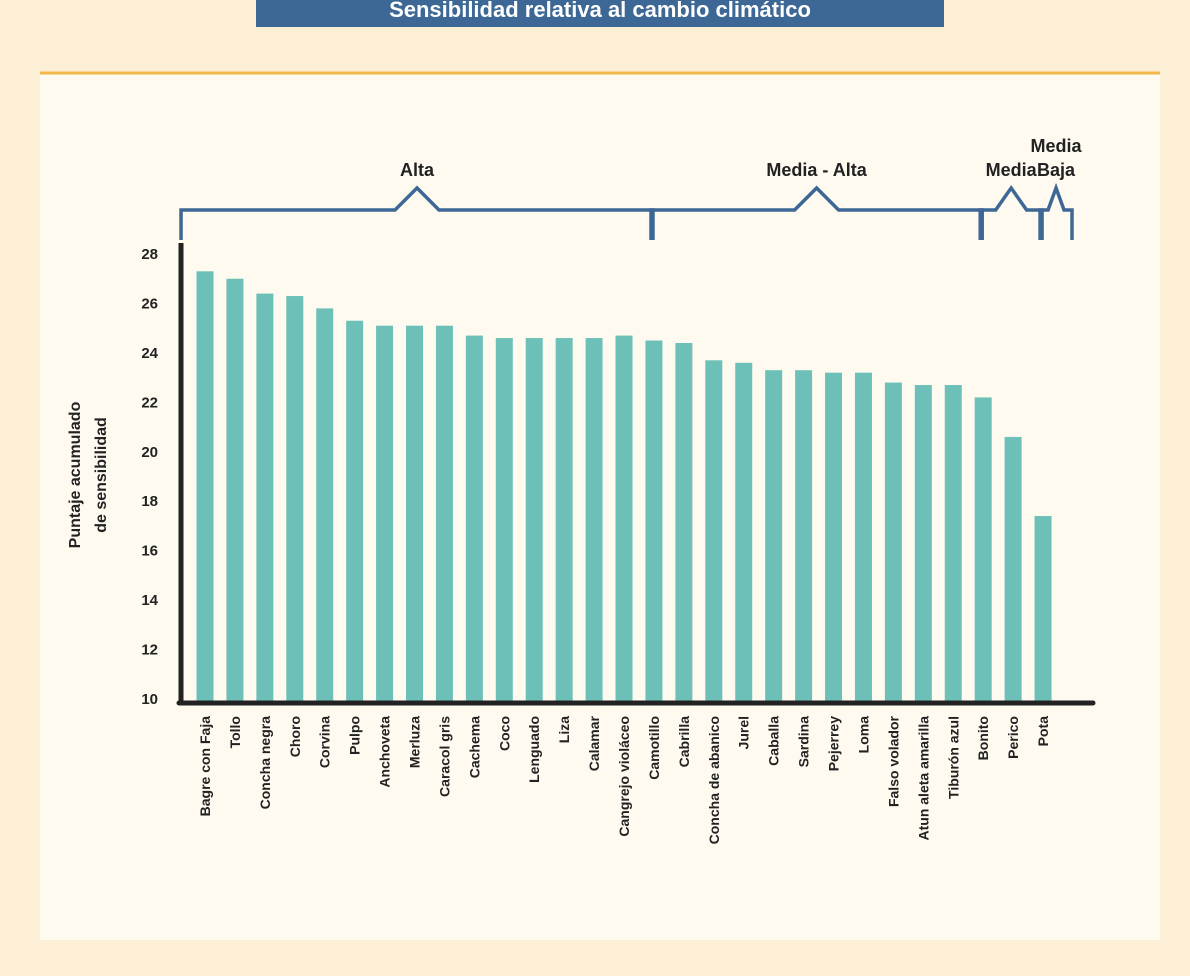 This screenshot has height=976, width=1190. Describe the element at coordinates (149, 699) in the screenshot. I see `y-tick-label: 10` at that location.